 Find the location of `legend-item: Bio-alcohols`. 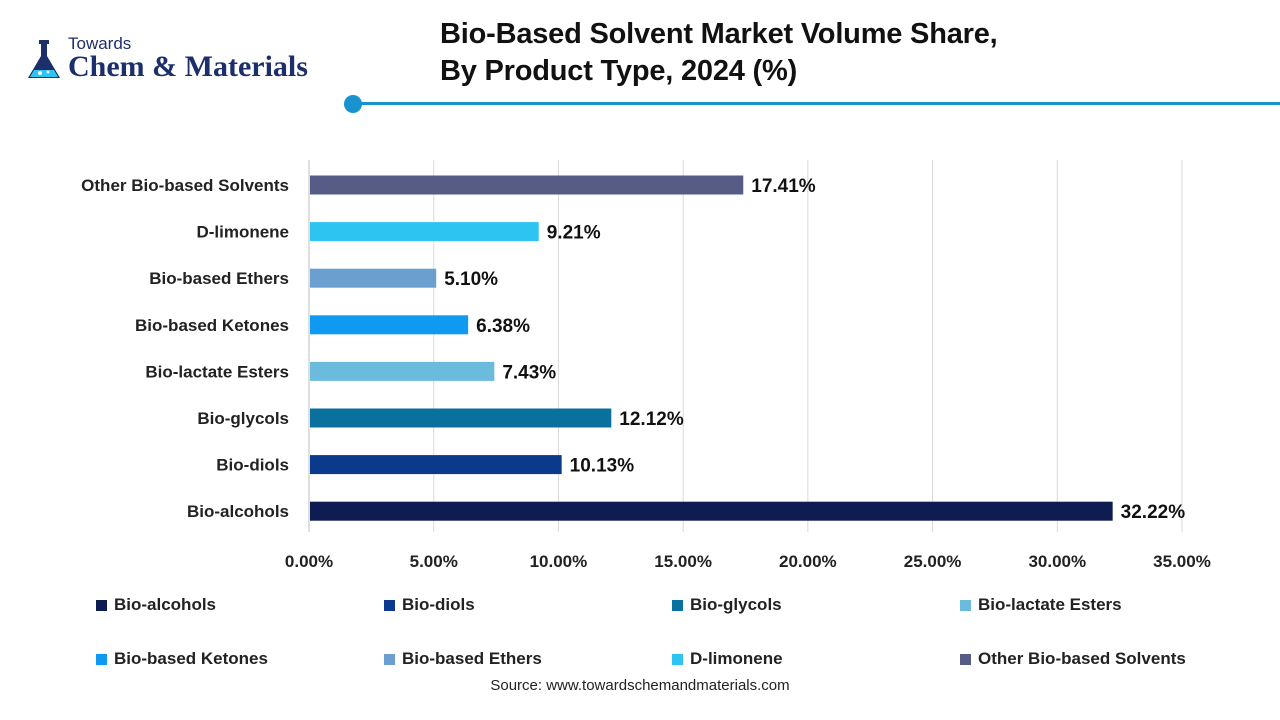

legend-item: Bio-alcohols is located at coordinates (240, 605).